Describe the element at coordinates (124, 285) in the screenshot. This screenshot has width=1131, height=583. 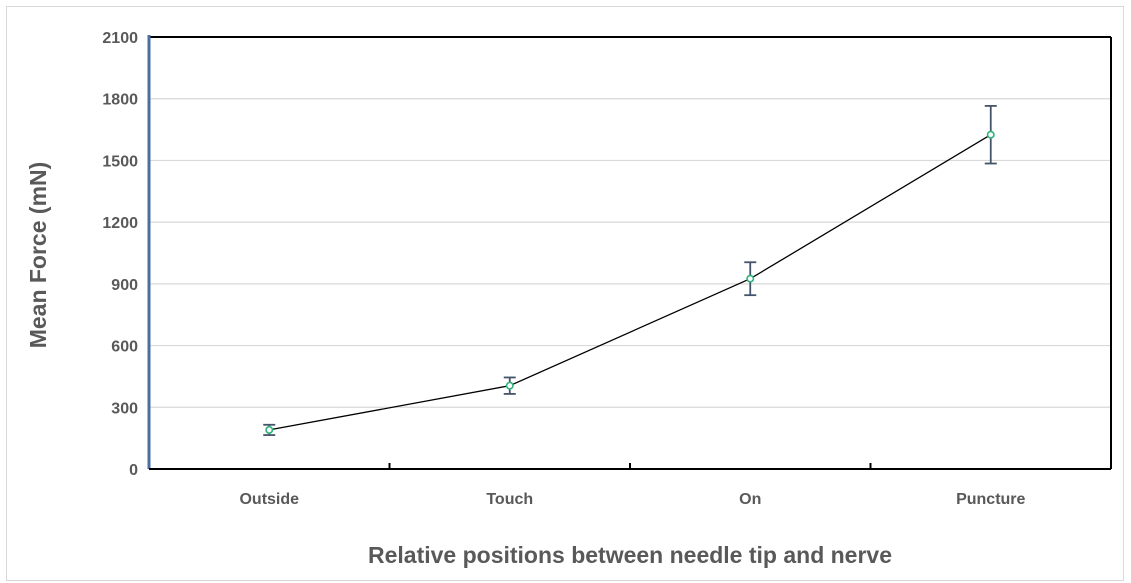
I see `y-tick-label: 900` at that location.